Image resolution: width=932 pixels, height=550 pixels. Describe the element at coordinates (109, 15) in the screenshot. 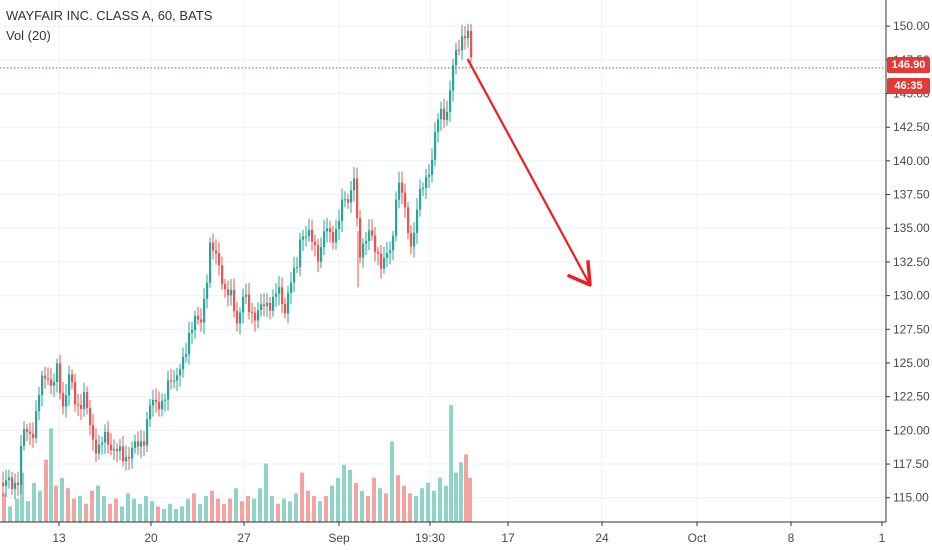

I see `symbol-title: WAYFAIR INC. CLASS A, 60, BATS` at that location.